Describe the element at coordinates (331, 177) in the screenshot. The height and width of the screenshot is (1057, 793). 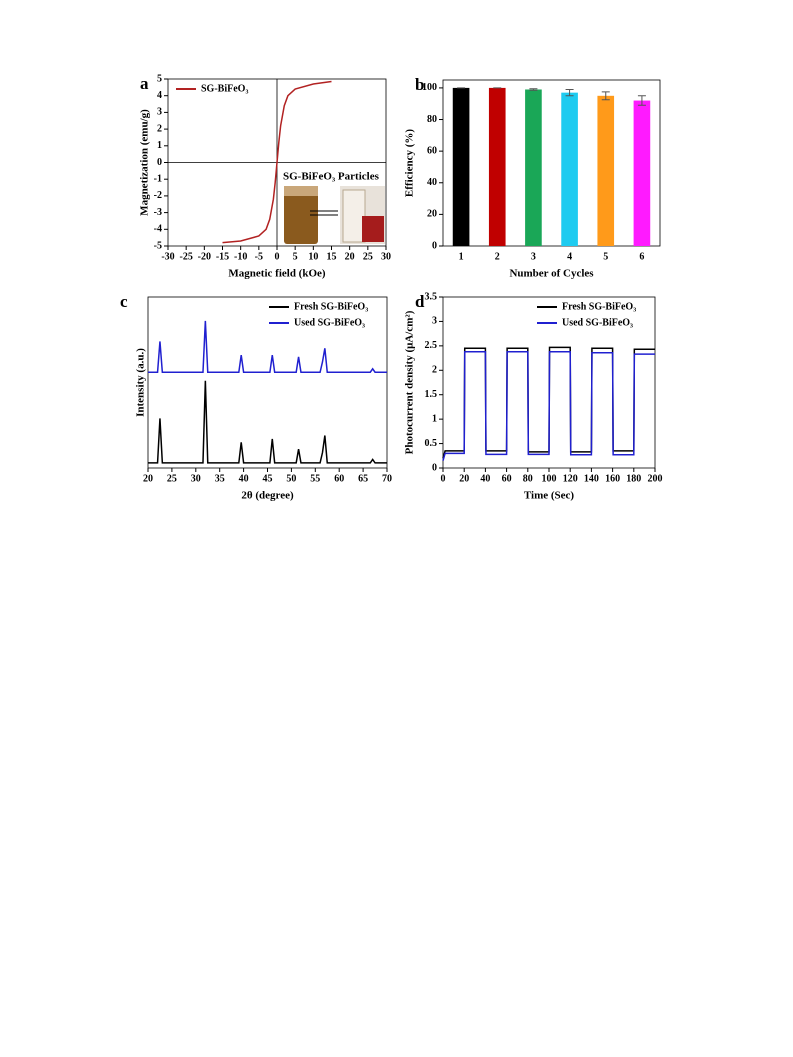
I see `inset-label: SG-BiFeO₃ Particles` at that location.